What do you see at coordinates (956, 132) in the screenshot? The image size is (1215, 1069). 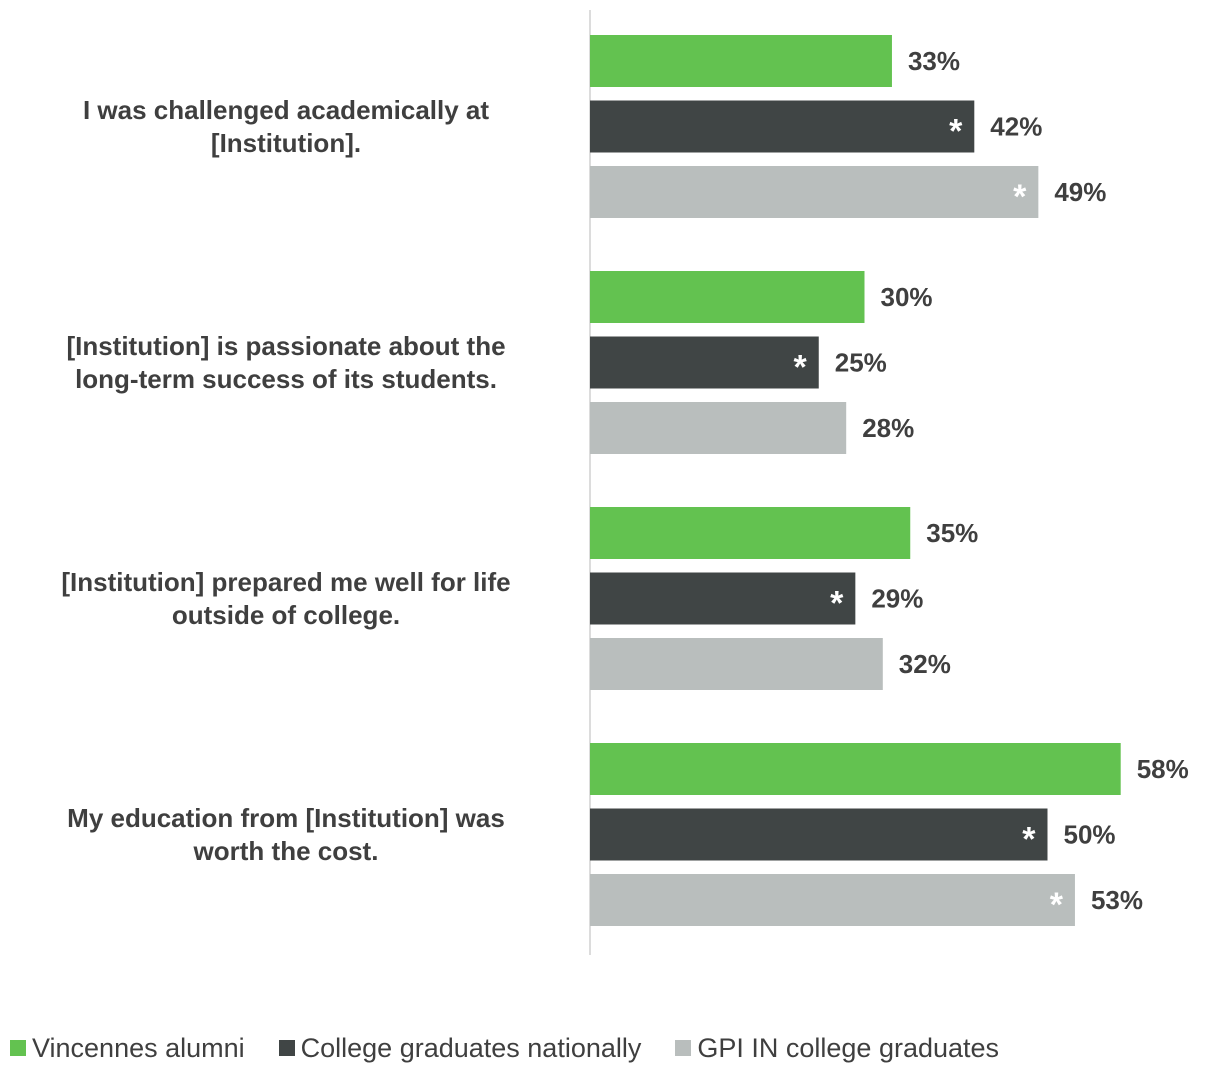 I see `significance-marker-nationally-1: *` at bounding box center [956, 132].